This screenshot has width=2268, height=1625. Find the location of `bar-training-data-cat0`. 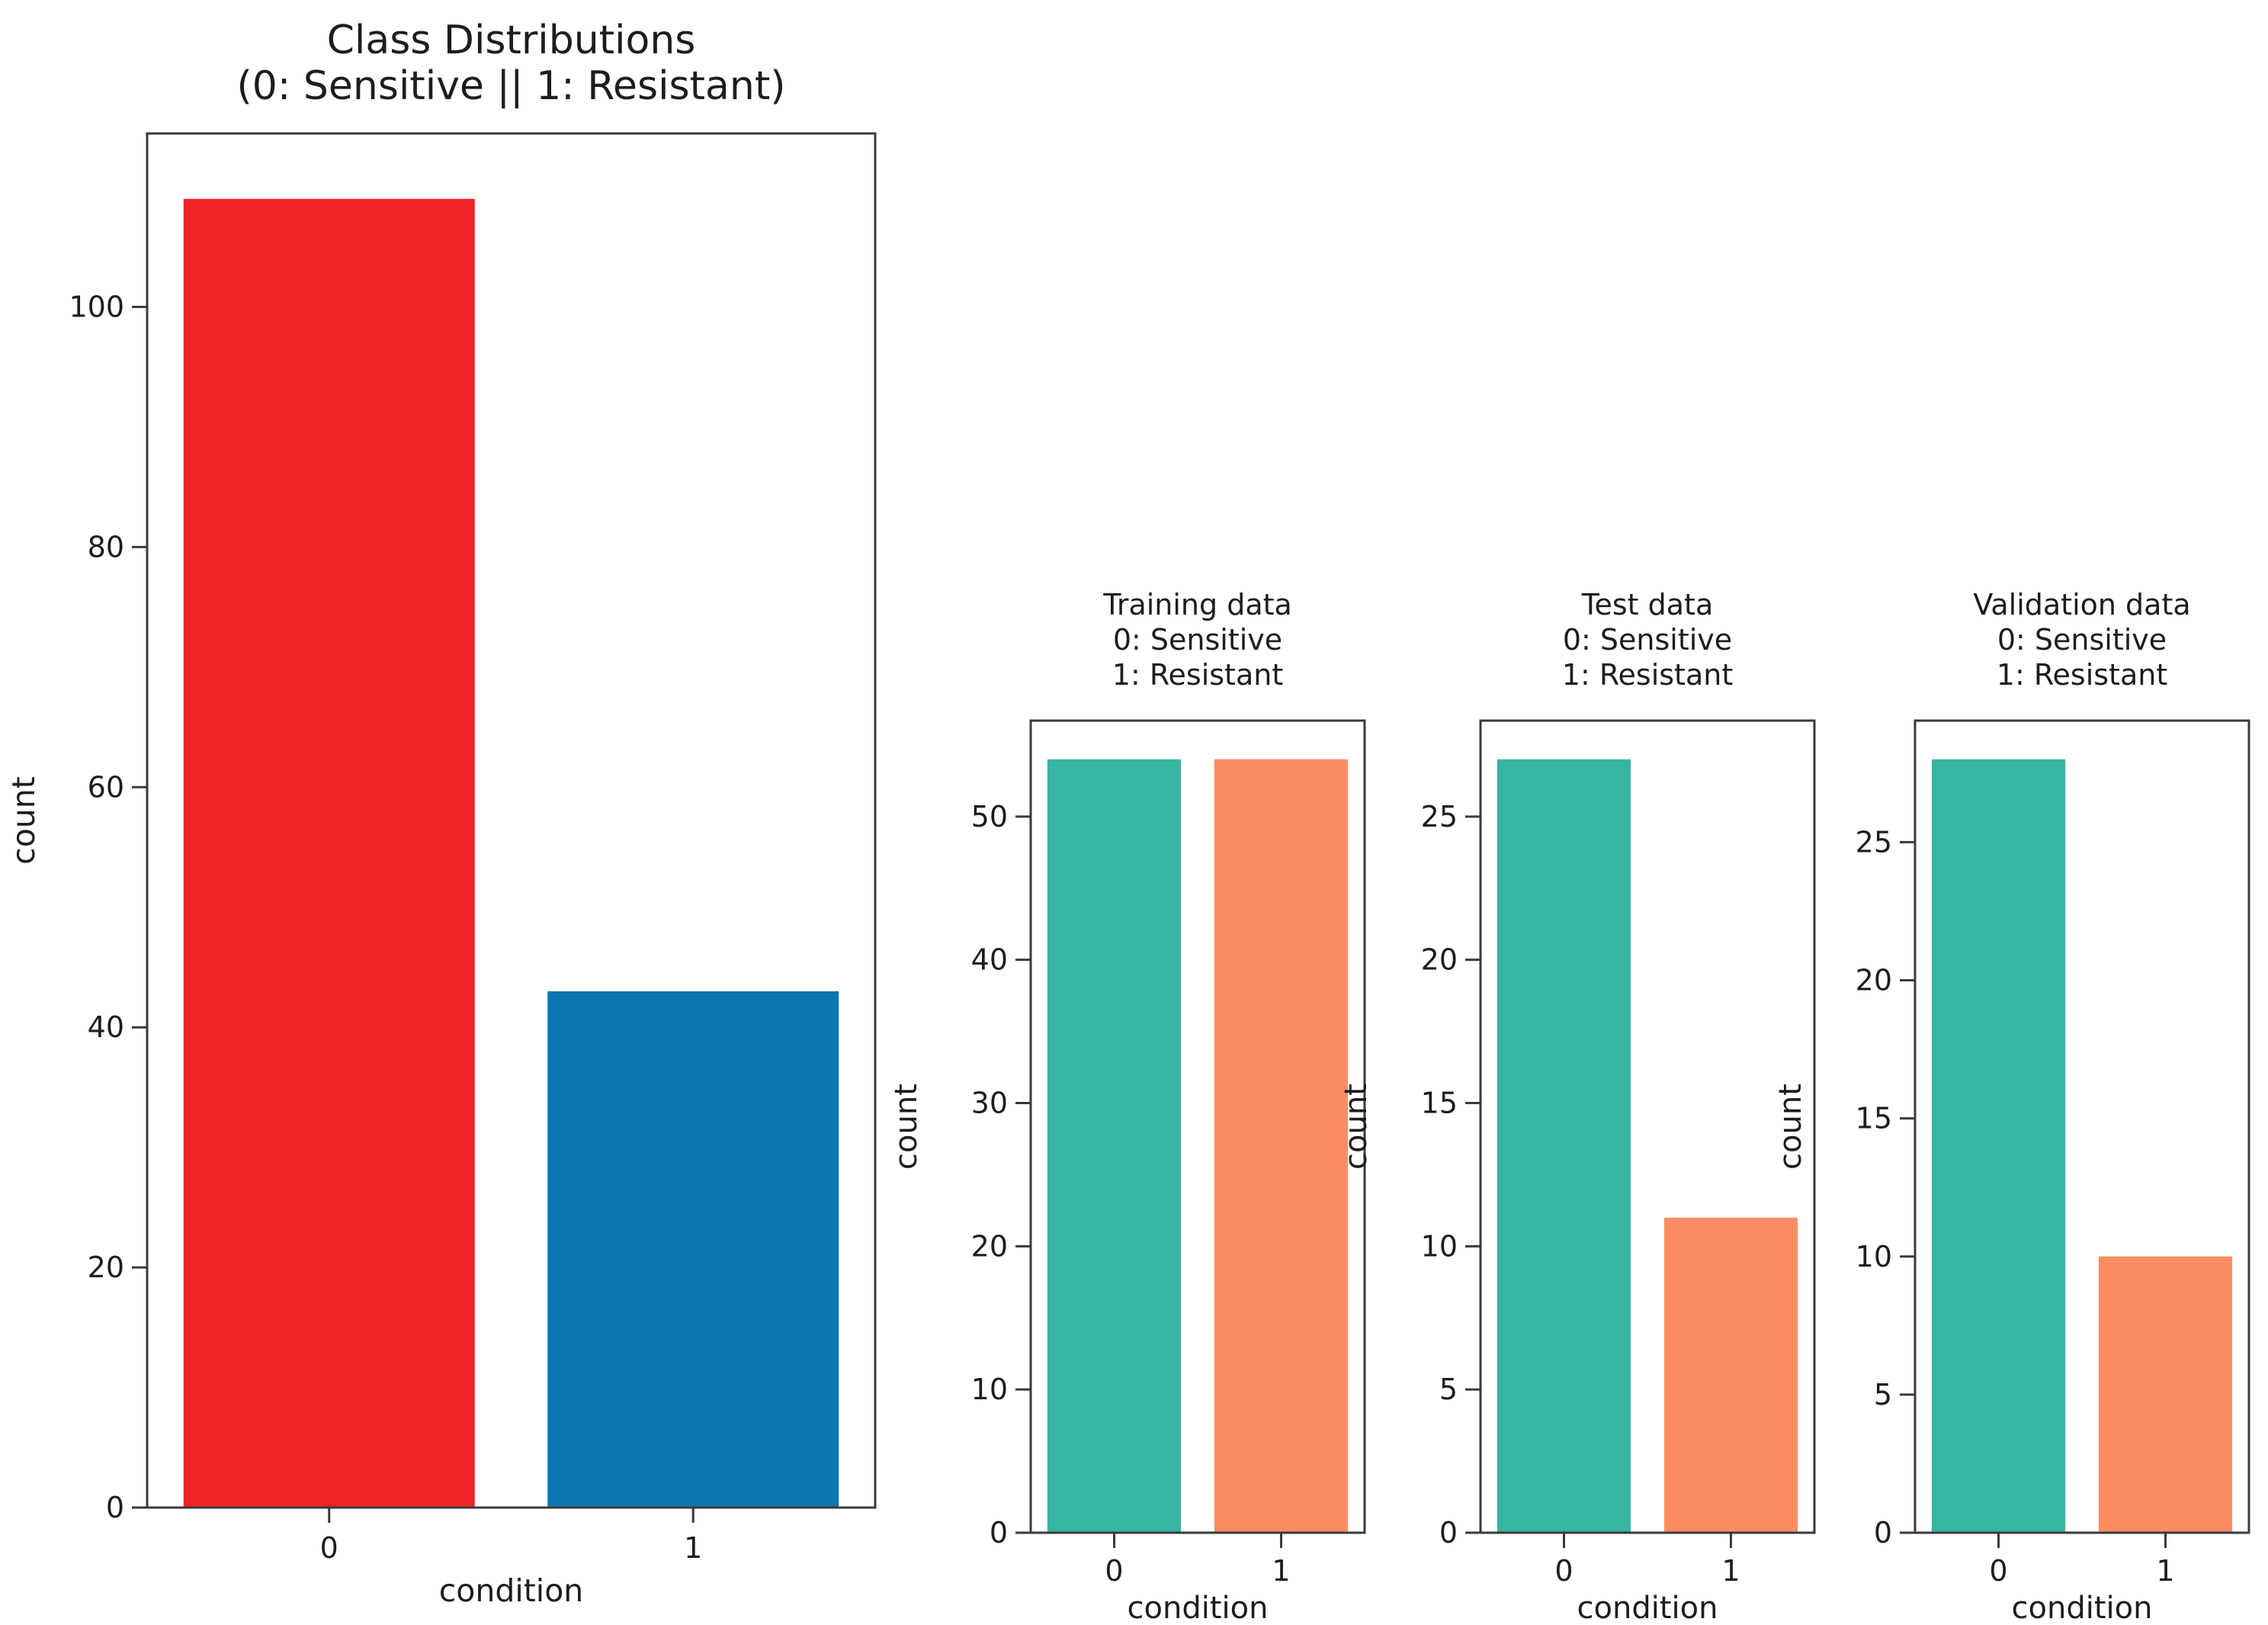

bar-training-data-cat0 is located at coordinates (1114, 1146).